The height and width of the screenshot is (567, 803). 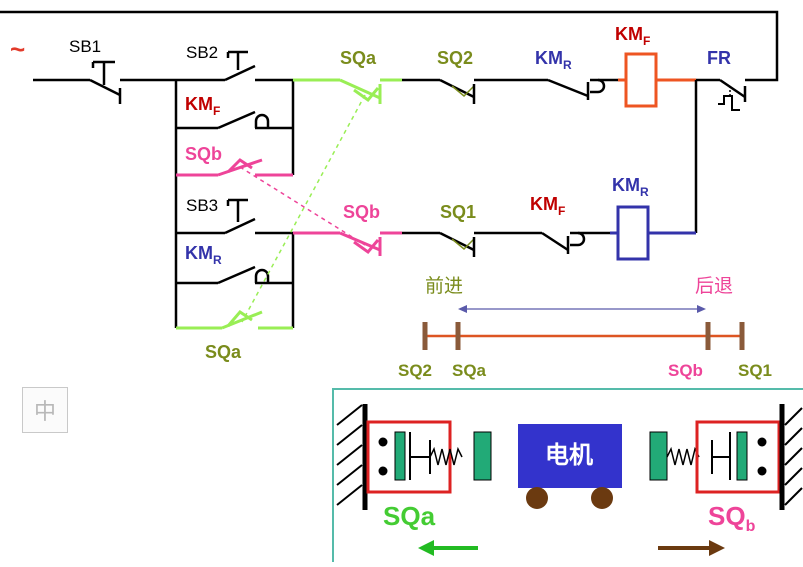 What do you see at coordinates (234, 320) in the screenshot?
I see `sqa-branch-contact` at bounding box center [234, 320].